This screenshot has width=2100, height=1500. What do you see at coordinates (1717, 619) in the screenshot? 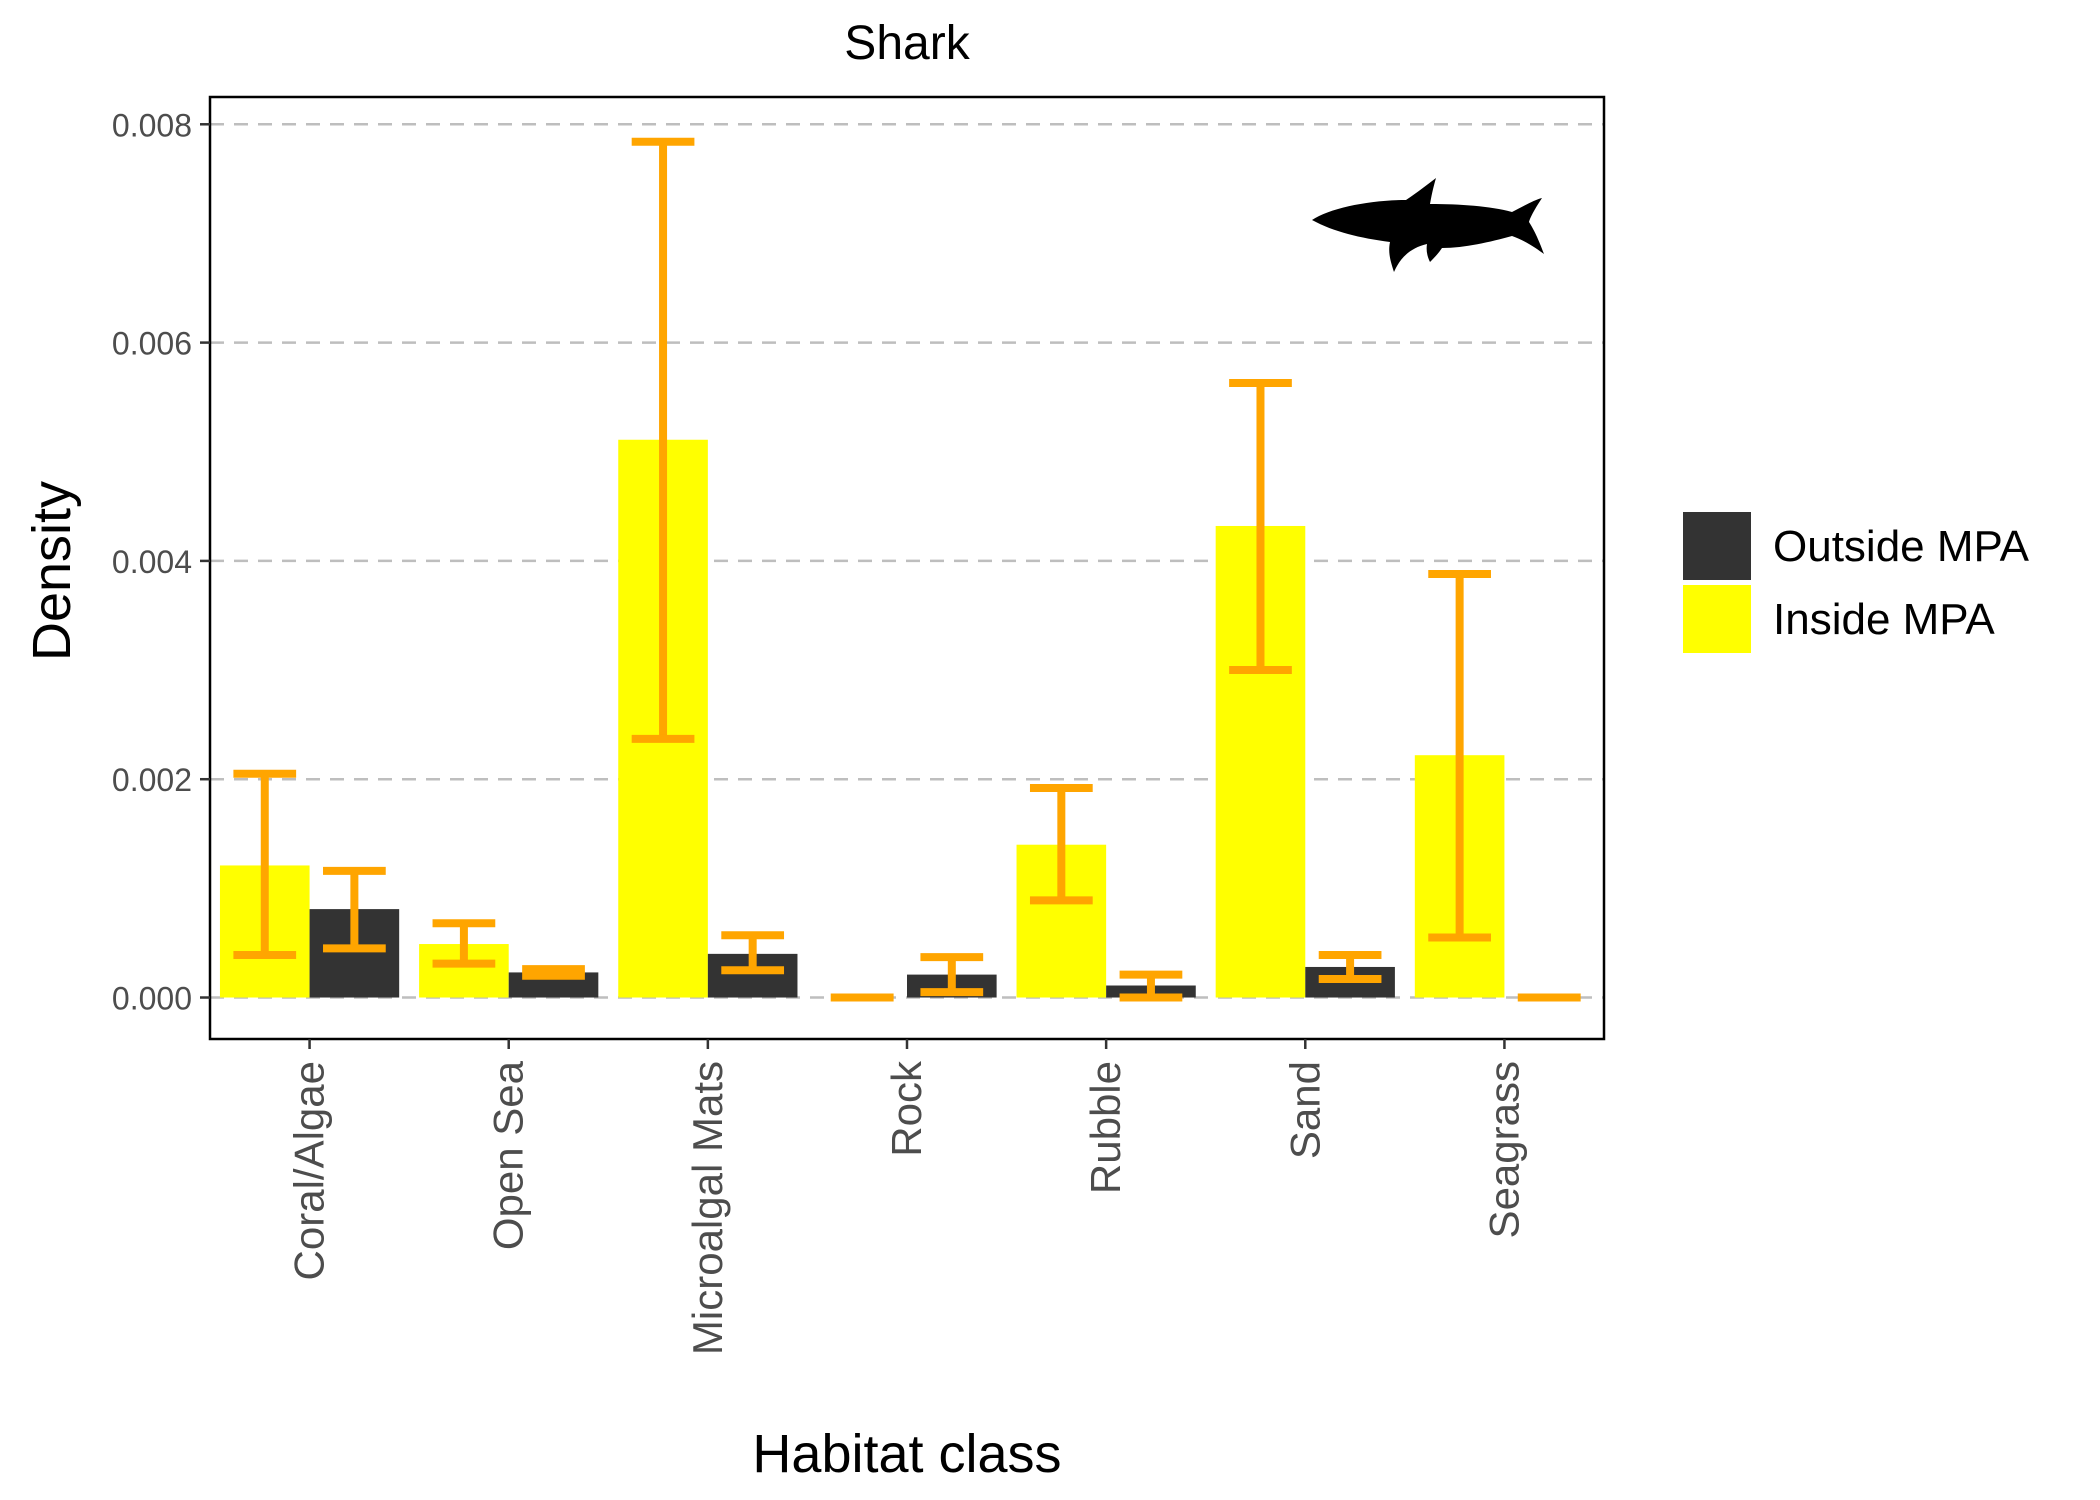
I see `legend-key-inside-mpa` at bounding box center [1717, 619].